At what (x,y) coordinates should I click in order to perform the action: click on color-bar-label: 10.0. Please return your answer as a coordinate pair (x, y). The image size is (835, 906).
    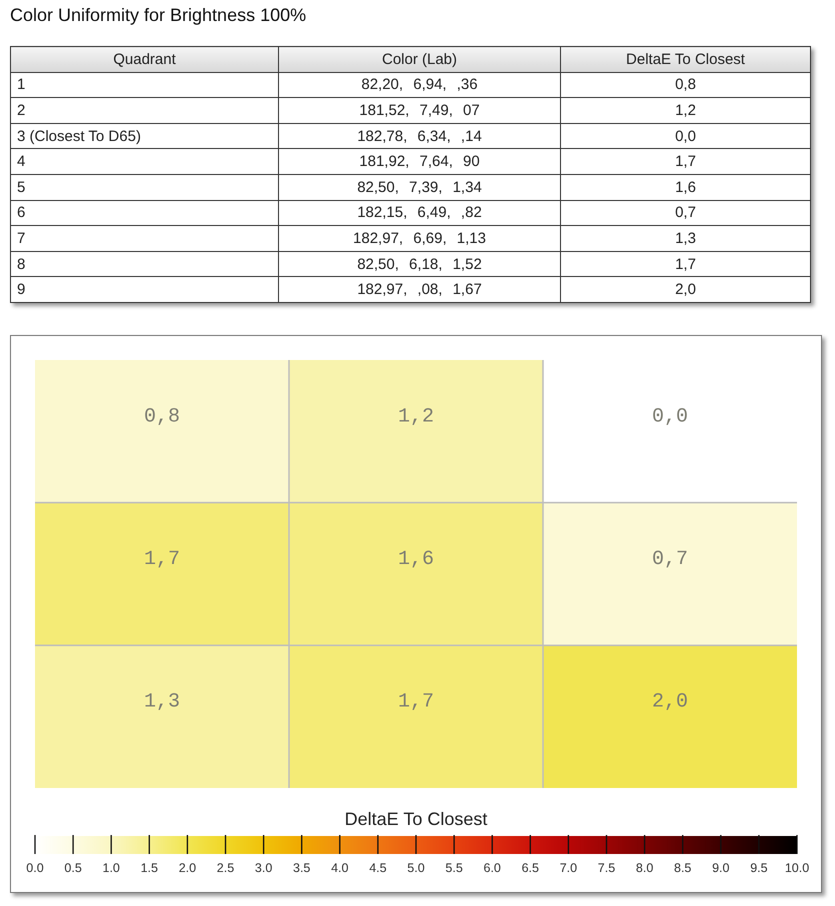
    Looking at the image, I should click on (797, 868).